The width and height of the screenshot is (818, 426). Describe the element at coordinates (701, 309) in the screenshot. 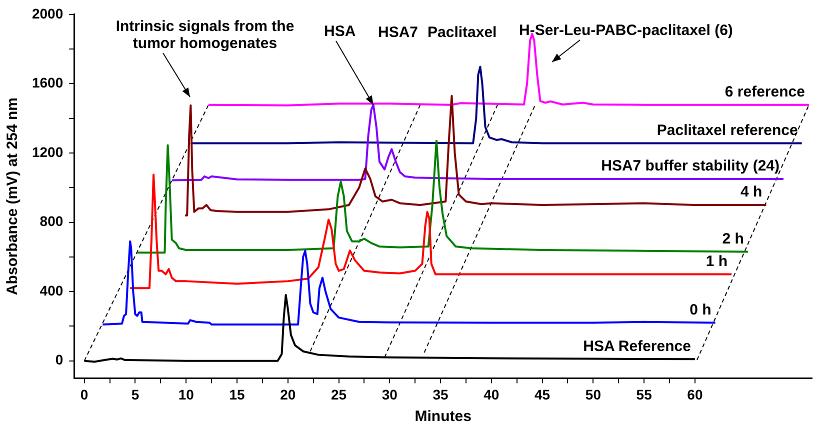

I see `series-label: 0 h` at that location.